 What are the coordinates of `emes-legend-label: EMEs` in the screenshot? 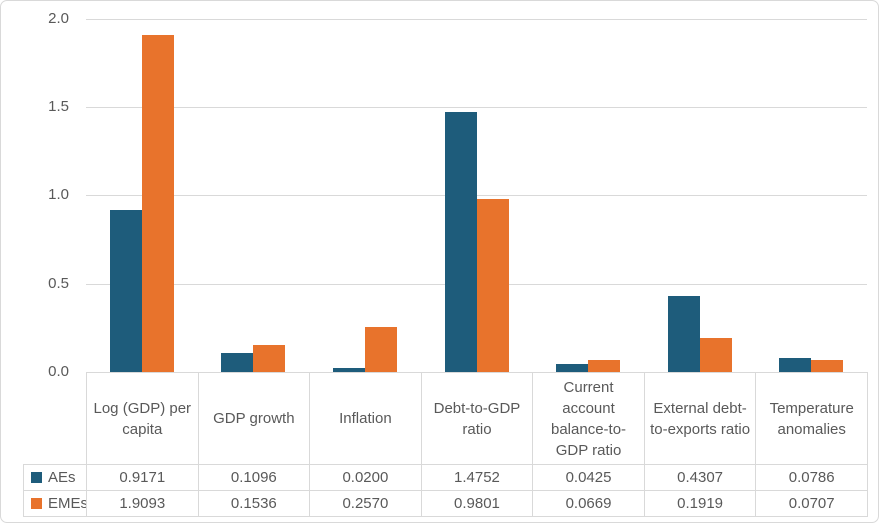 It's located at (67, 503).